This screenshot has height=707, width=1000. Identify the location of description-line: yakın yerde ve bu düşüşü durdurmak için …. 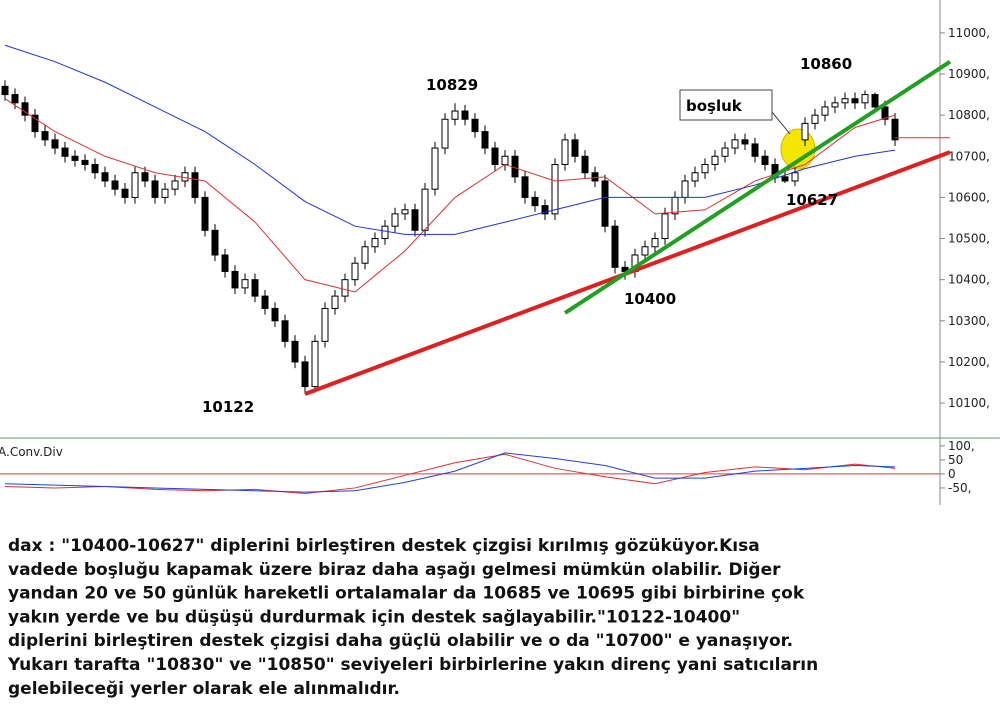
(374, 617).